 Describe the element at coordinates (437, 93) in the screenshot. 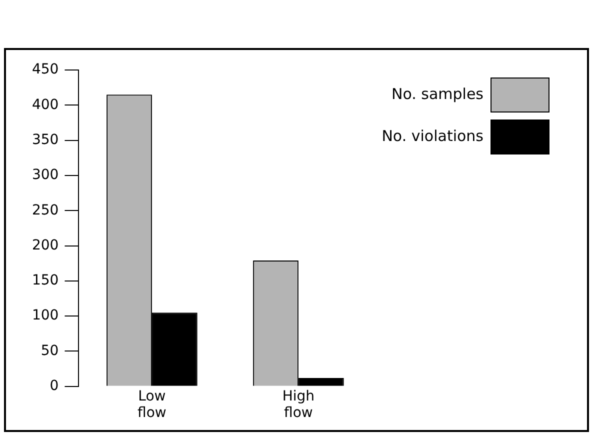

I see `legend-label: No. samples` at that location.